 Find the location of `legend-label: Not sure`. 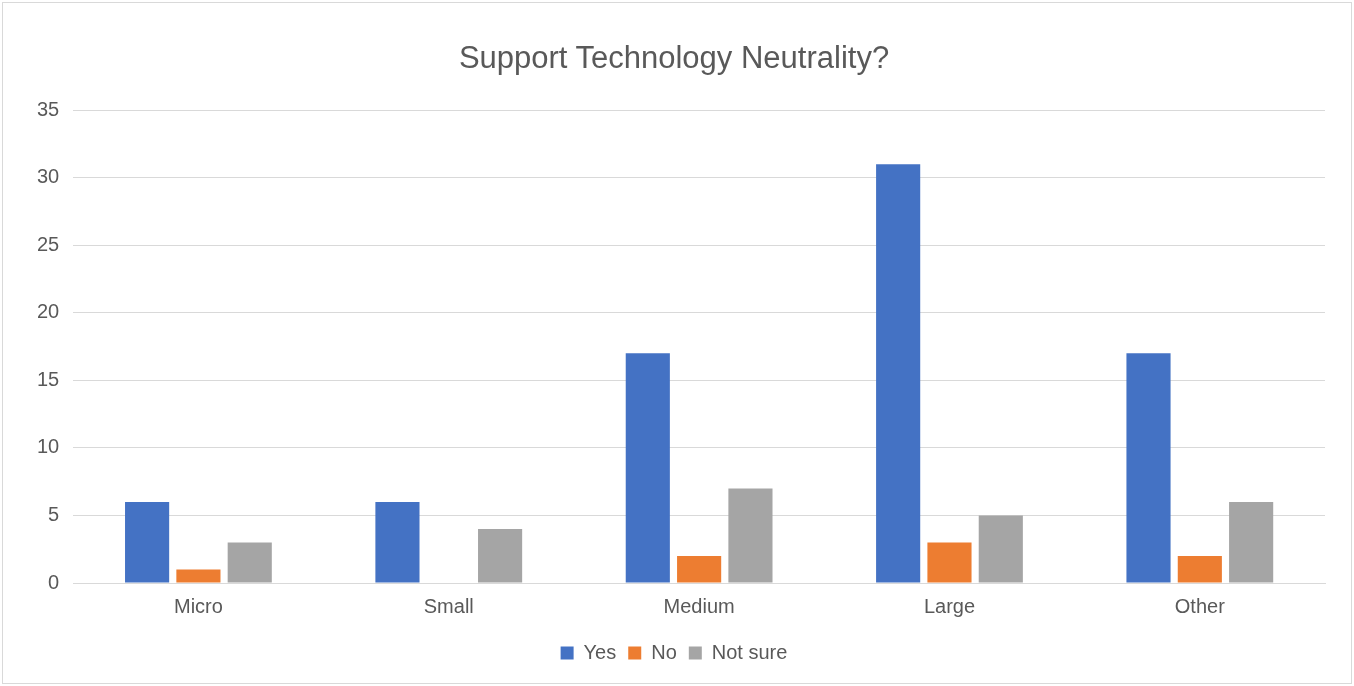

legend-label: Not sure is located at coordinates (749, 651).